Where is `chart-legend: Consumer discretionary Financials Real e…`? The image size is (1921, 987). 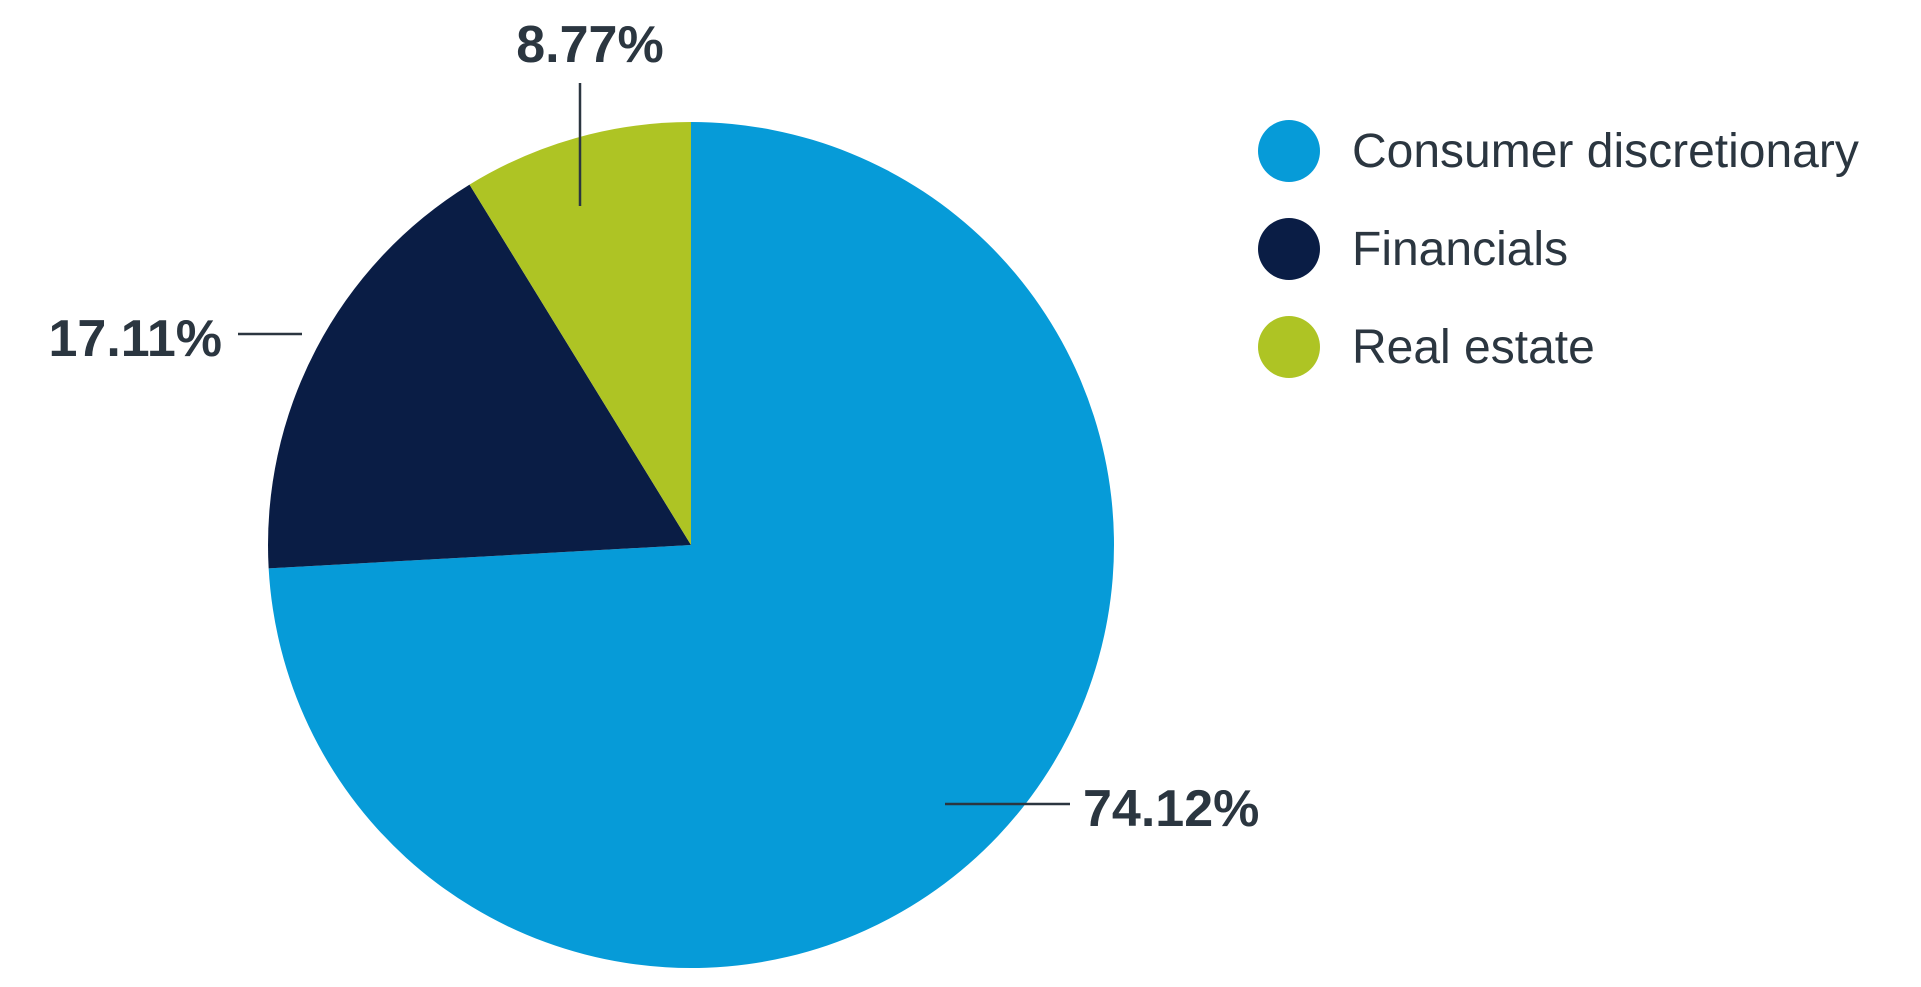
chart-legend: Consumer discretionary Financials Real e… is located at coordinates (1558, 267).